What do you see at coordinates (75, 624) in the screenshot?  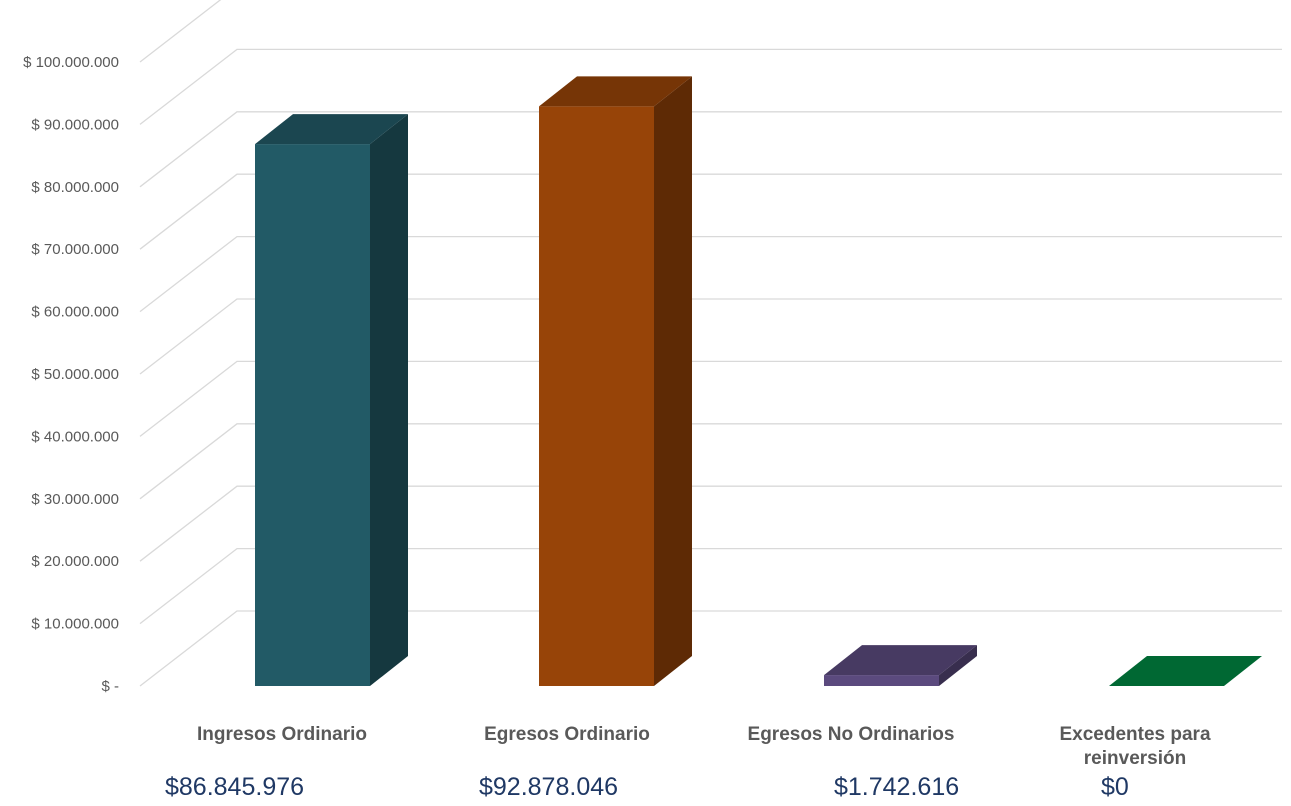 I see `y-tick-label: $ 10.000.000` at bounding box center [75, 624].